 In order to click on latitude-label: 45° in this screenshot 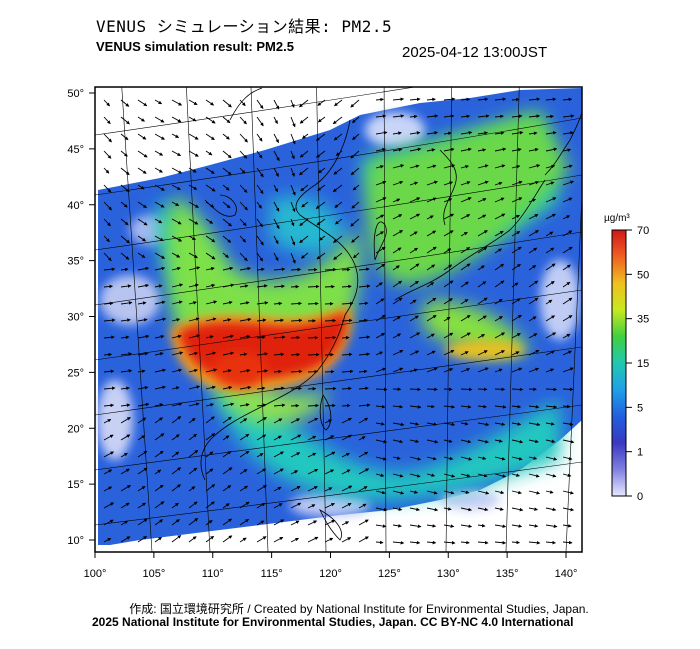, I will do `click(75, 150)`.